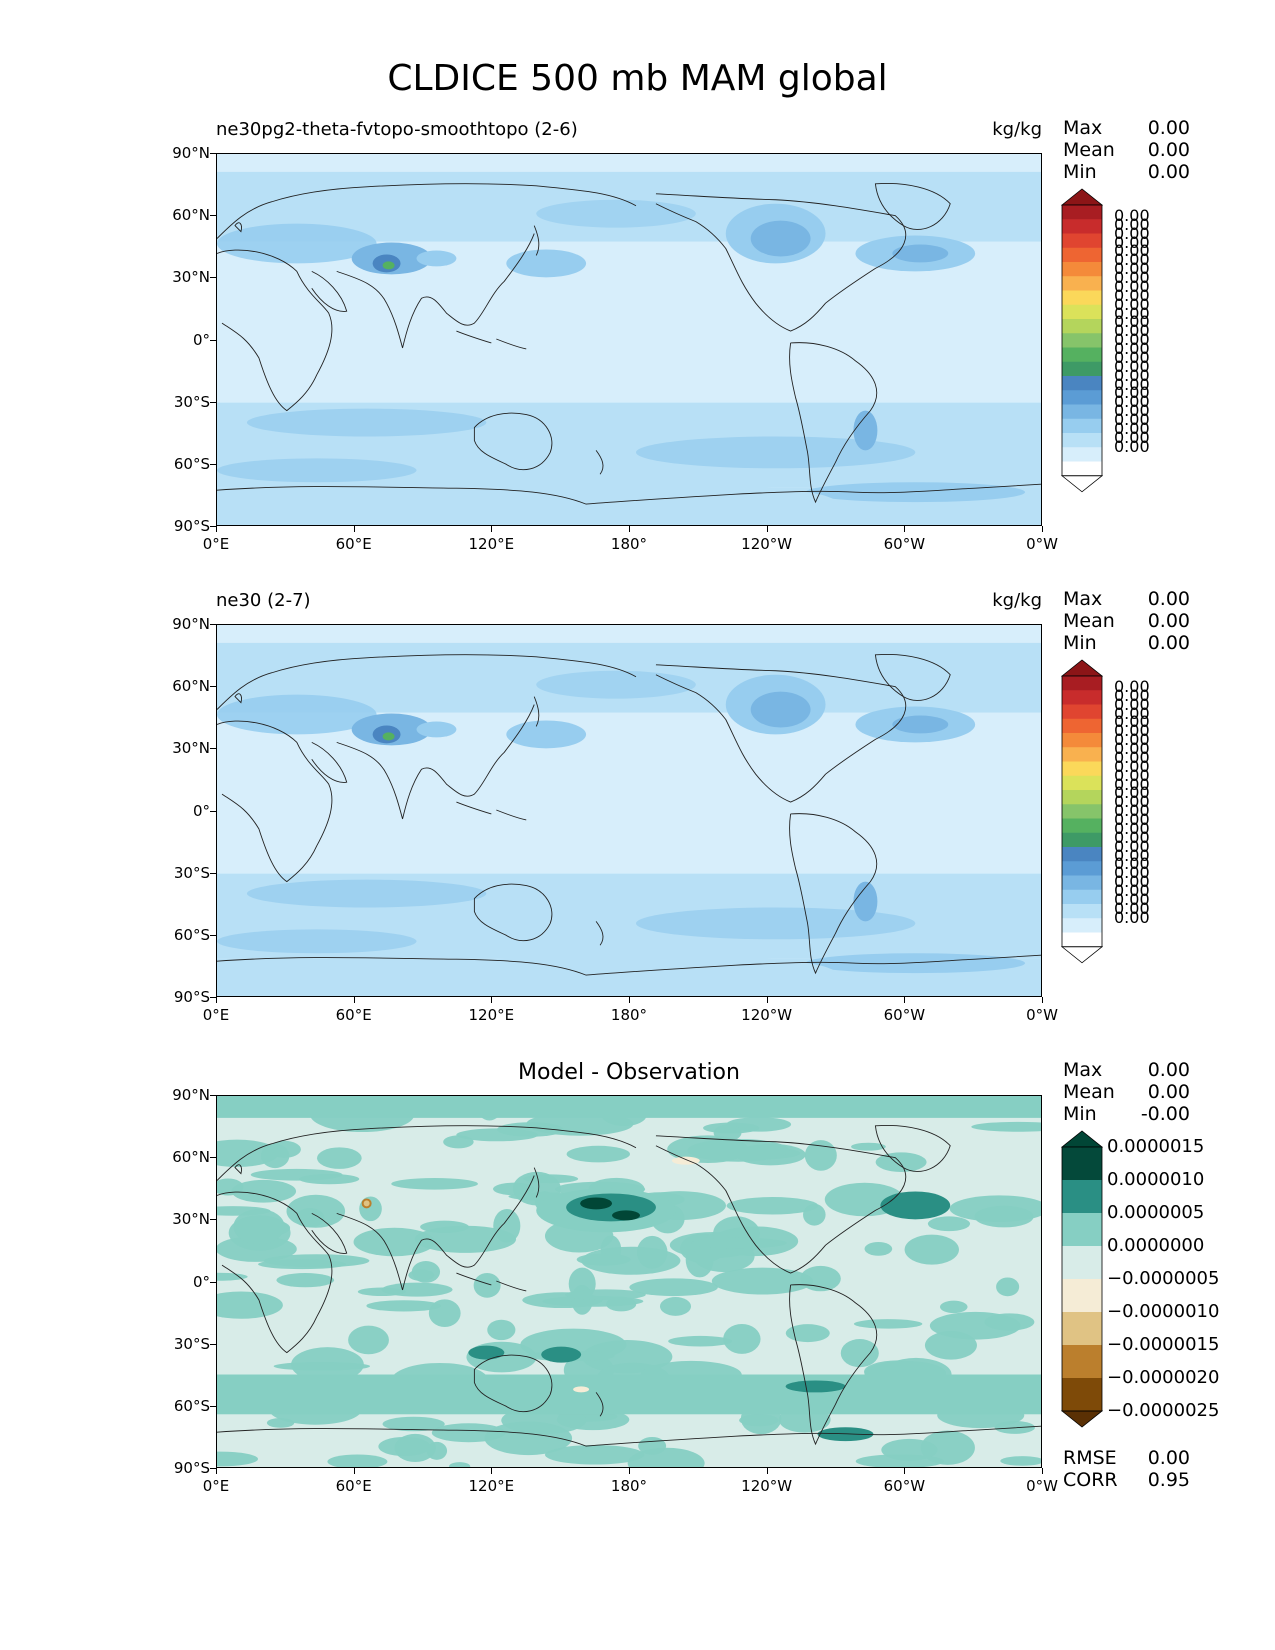 The width and height of the screenshot is (1275, 1650). Describe the element at coordinates (1163, 1311) in the screenshot. I see `colorbar-tick-label: −0.0000010` at that location.